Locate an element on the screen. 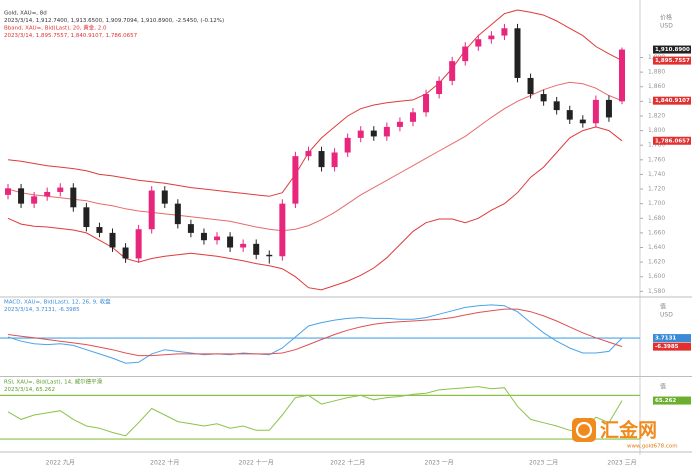 This screenshot has height=473, width=692. legend-text: Bband, XAU=, Bid(Last), 20, 黄金, 2.0 is located at coordinates (55, 28).